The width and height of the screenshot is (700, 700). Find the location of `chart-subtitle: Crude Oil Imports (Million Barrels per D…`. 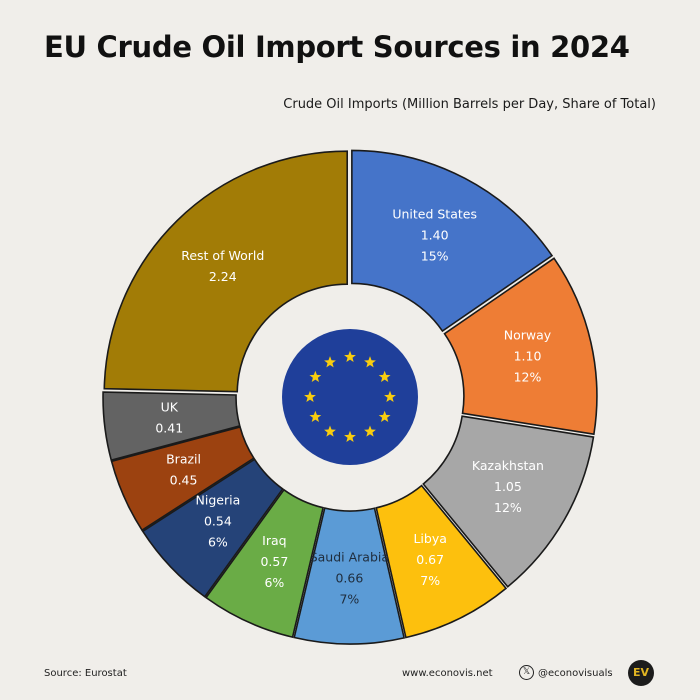

chart-subtitle: Crude Oil Imports (Million Barrels per D… is located at coordinates (469, 104).